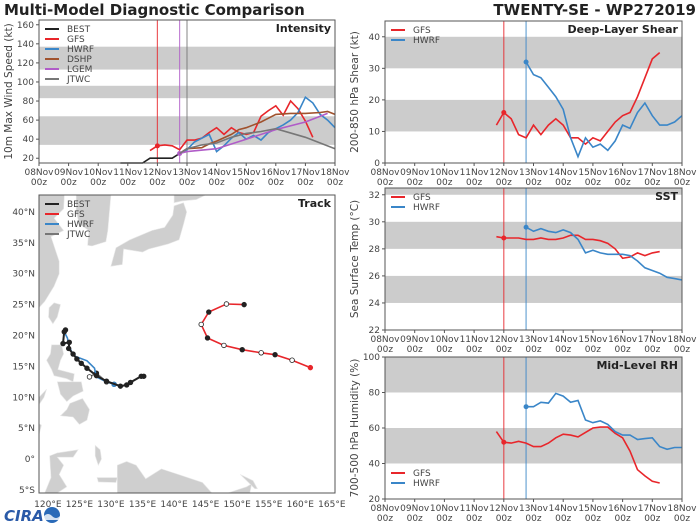  Describe the element at coordinates (332, 505) in the screenshot. I see `lon-tick-label: 165°E` at that location.